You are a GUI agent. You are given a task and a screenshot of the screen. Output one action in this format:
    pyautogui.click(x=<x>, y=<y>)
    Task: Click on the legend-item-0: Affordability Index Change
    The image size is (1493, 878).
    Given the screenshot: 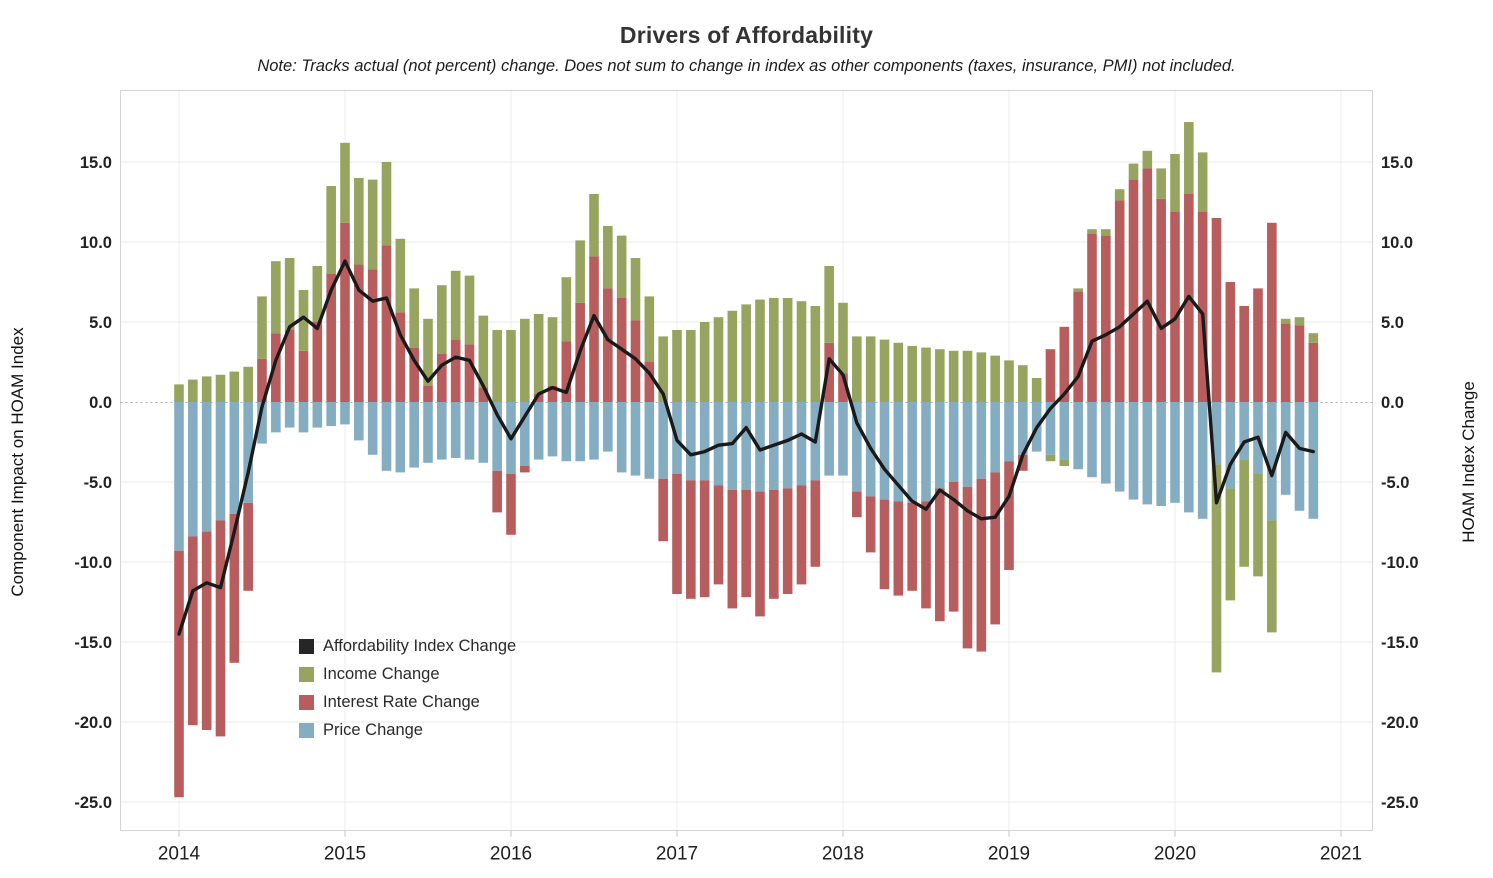 What is the action you would take?
    pyautogui.click(x=407, y=646)
    